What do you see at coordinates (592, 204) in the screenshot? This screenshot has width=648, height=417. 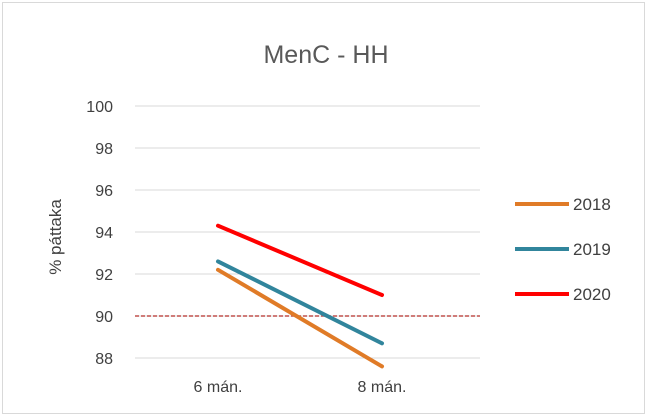 I see `legend-label: 2018` at bounding box center [592, 204].